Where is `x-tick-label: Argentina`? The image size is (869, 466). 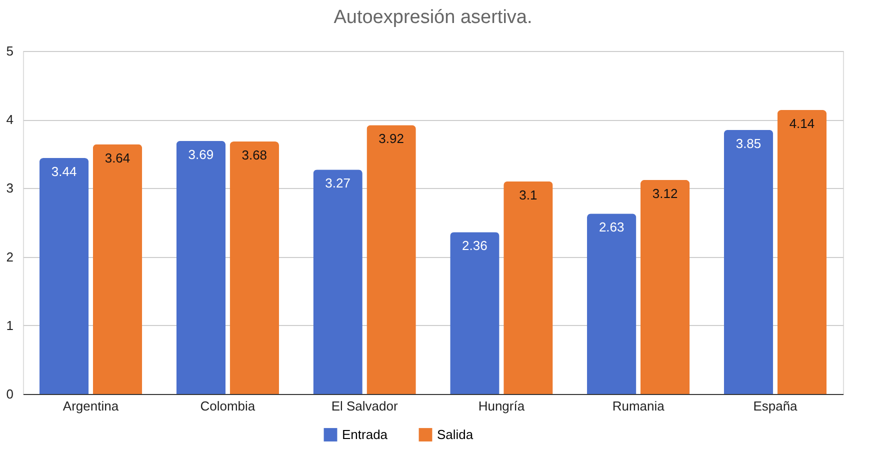
x-tick-label: Argentina is located at coordinates (91, 406).